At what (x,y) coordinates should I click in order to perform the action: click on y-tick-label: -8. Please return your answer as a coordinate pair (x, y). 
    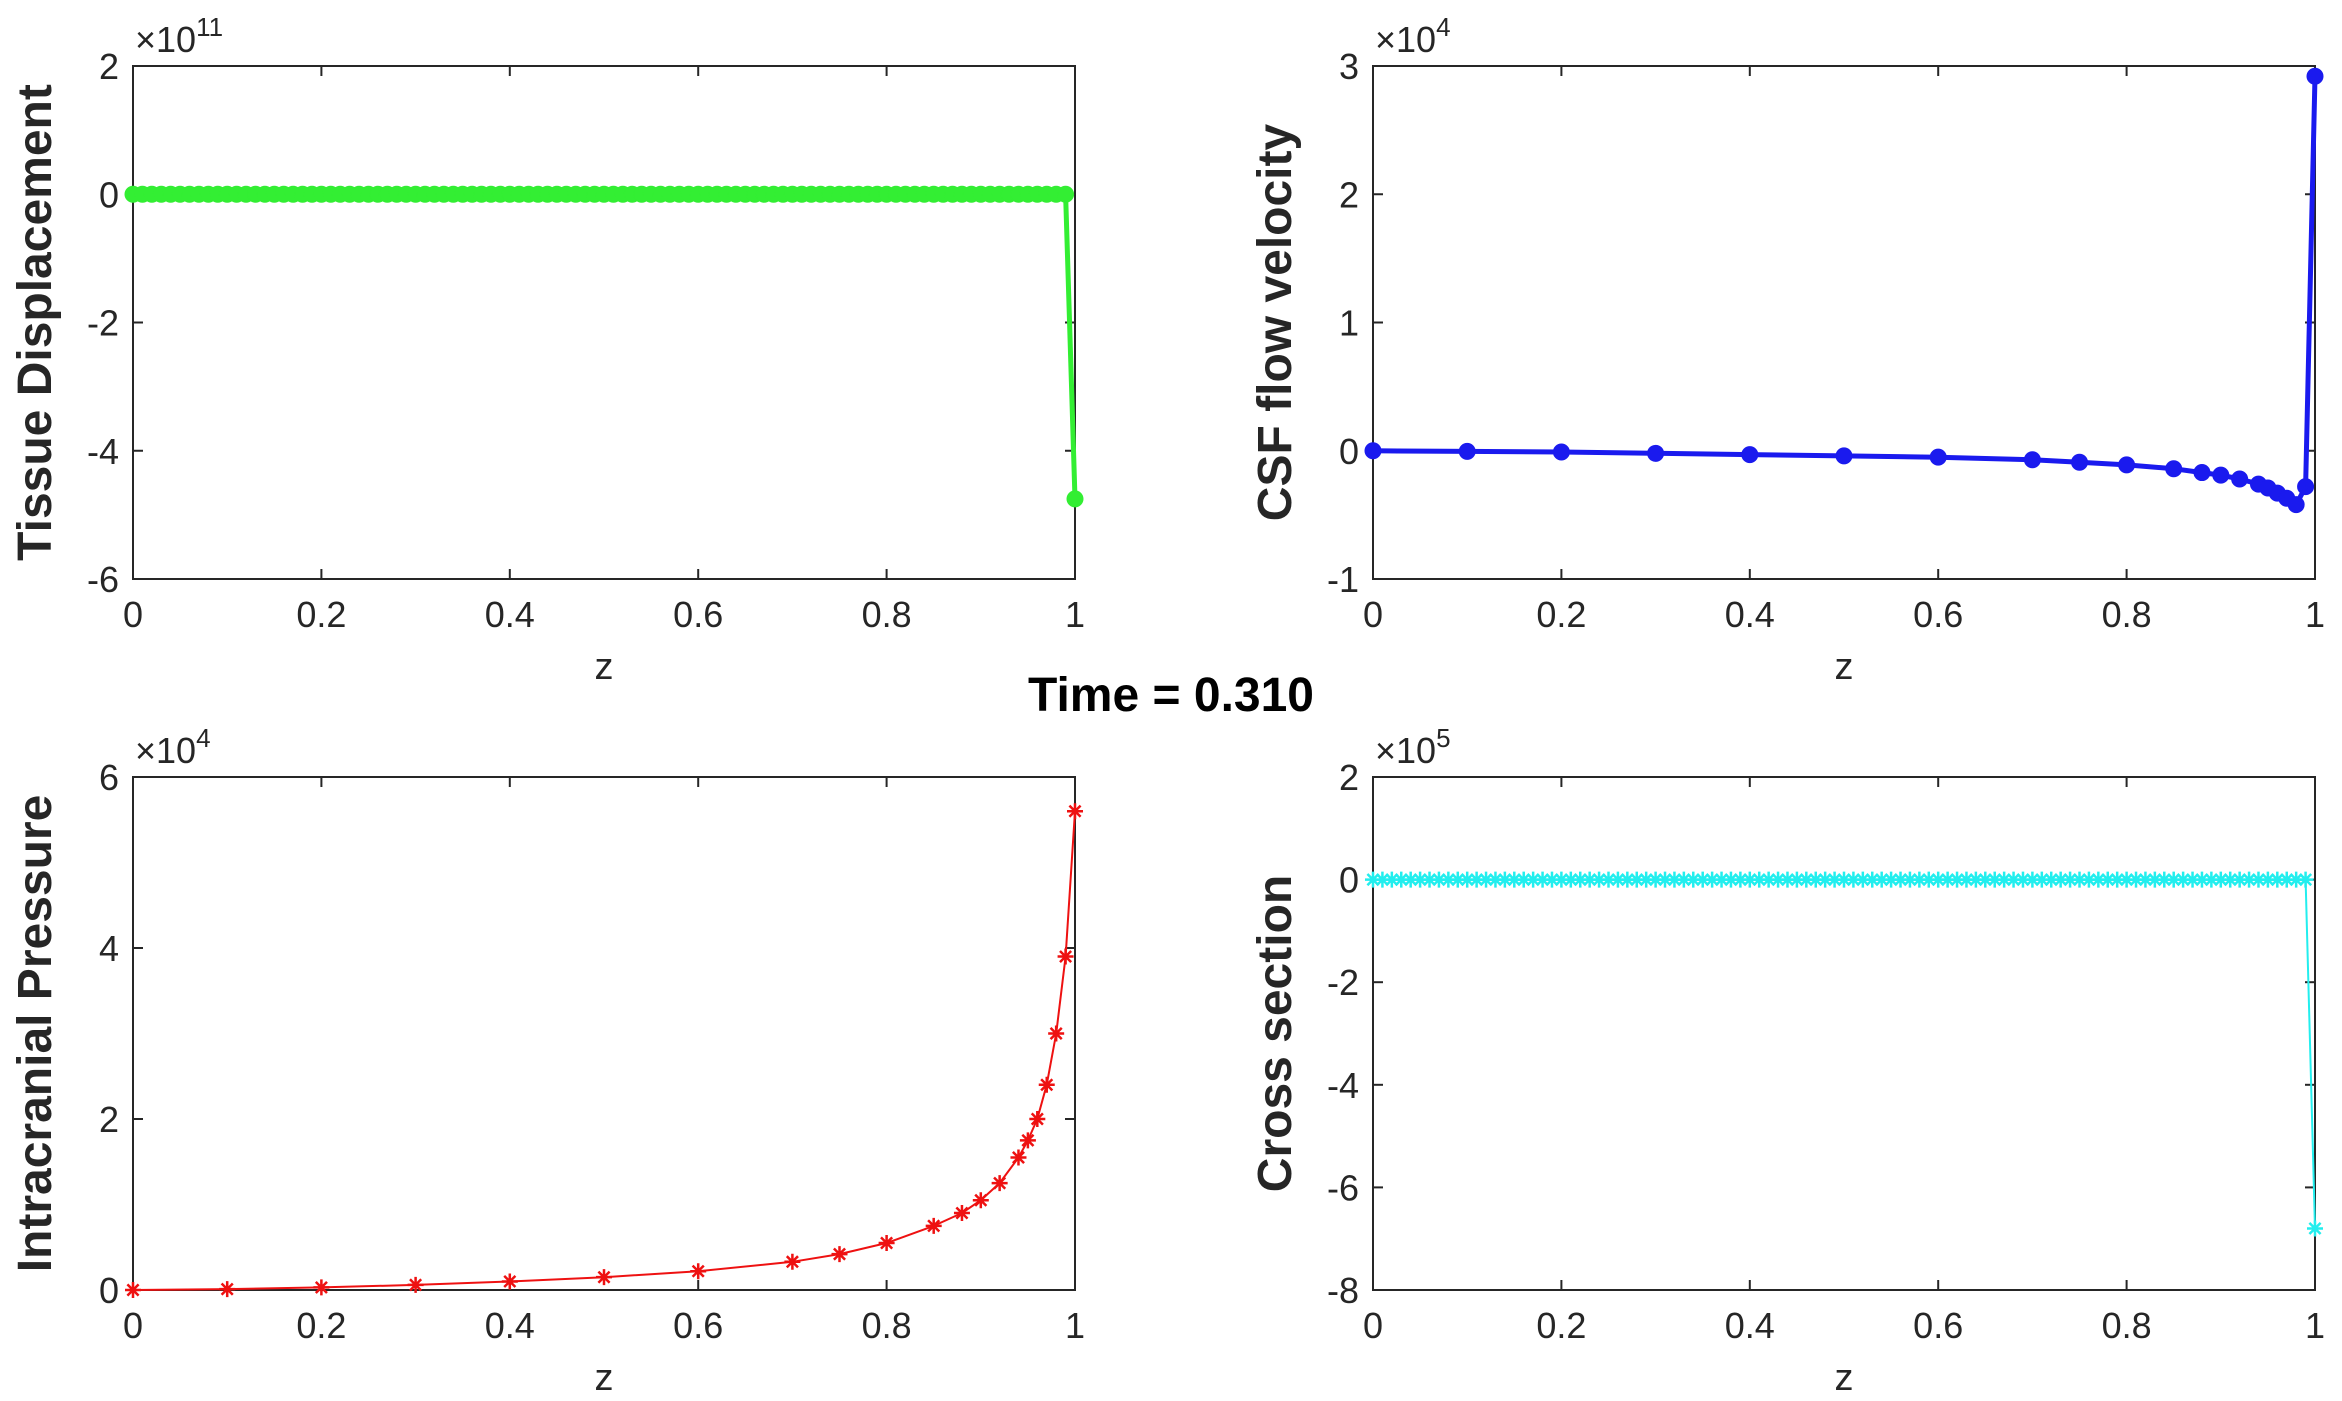
    Looking at the image, I should click on (1343, 1290).